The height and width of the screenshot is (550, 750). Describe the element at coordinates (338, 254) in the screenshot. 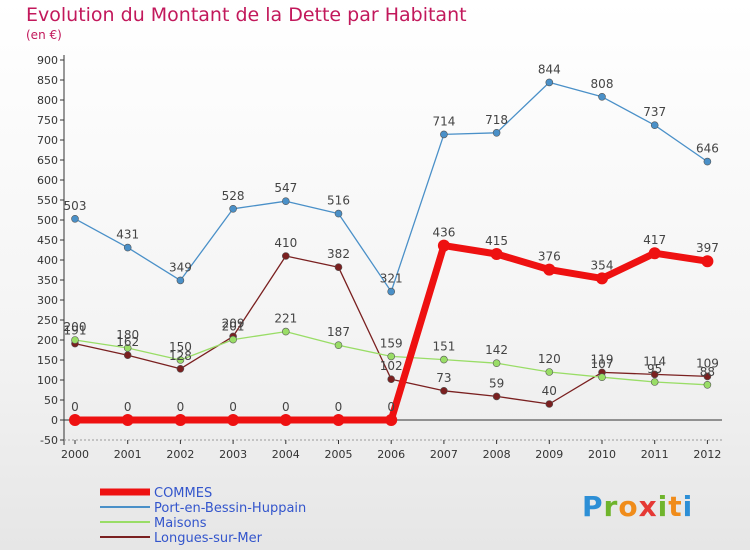

I see `data-label: 382` at that location.